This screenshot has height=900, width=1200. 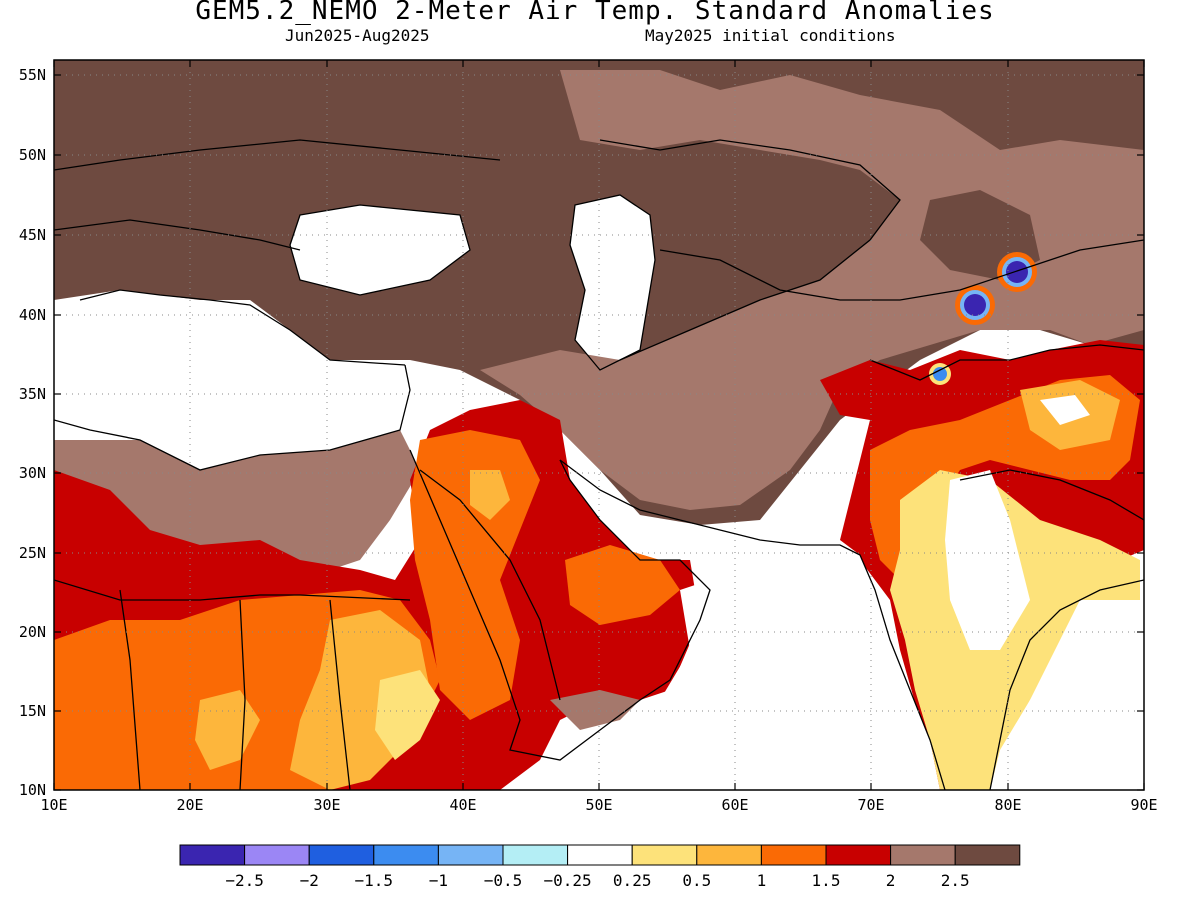 I want to click on colorbar, so click(x=600, y=855).